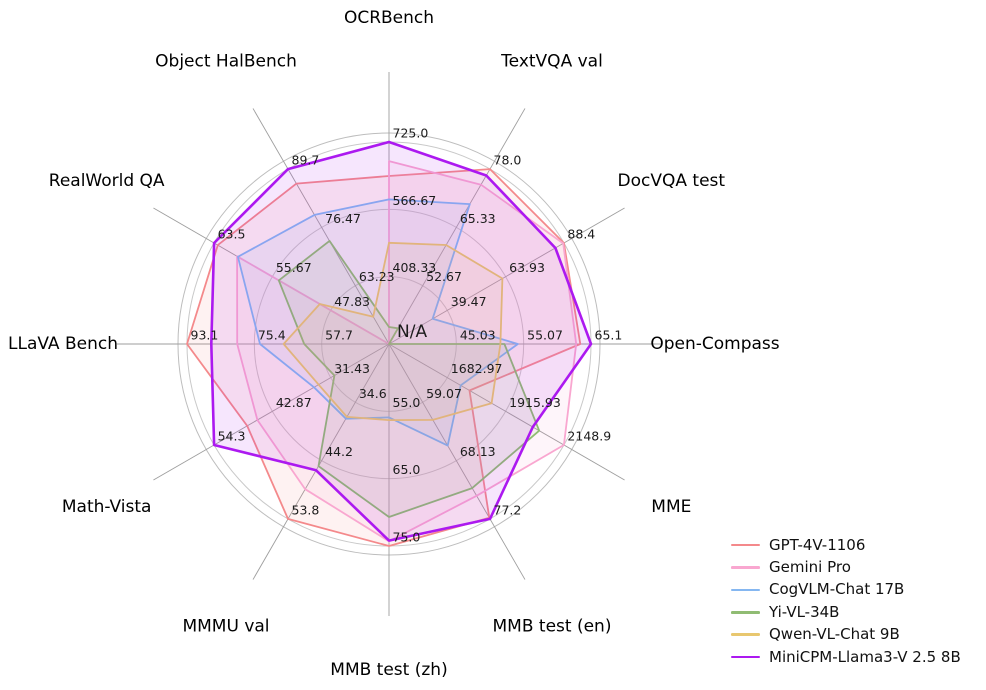 The width and height of the screenshot is (986, 690). I want to click on tick-label: 55.07, so click(545, 335).